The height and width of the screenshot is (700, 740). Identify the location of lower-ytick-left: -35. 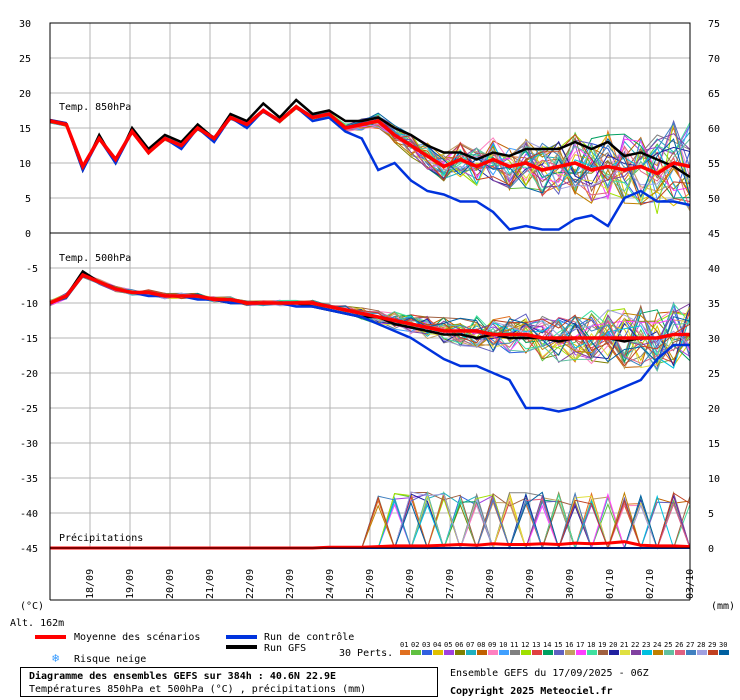
(29, 479).